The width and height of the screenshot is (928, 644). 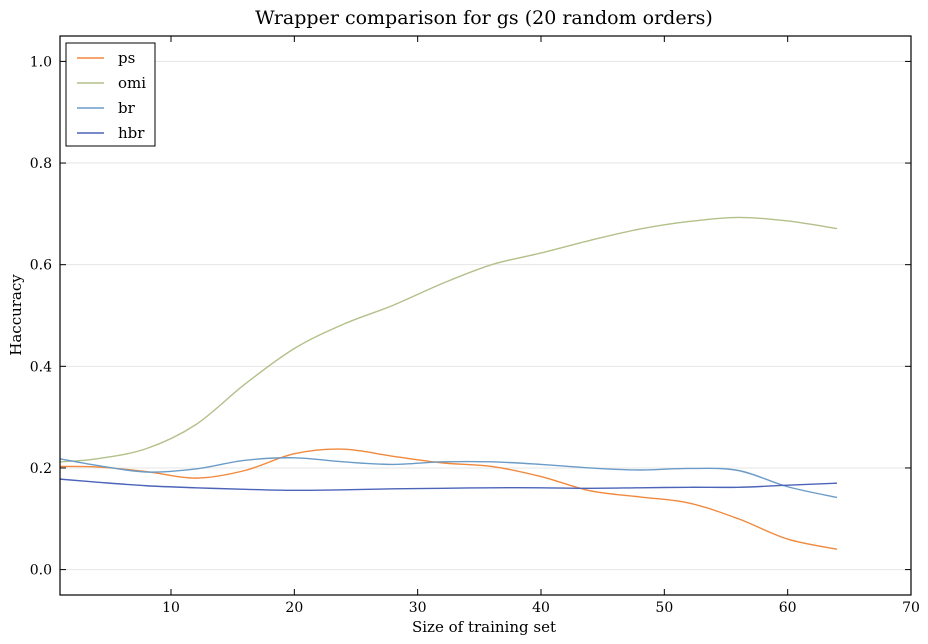 I want to click on y-tick-label: 1.0, so click(x=41, y=62).